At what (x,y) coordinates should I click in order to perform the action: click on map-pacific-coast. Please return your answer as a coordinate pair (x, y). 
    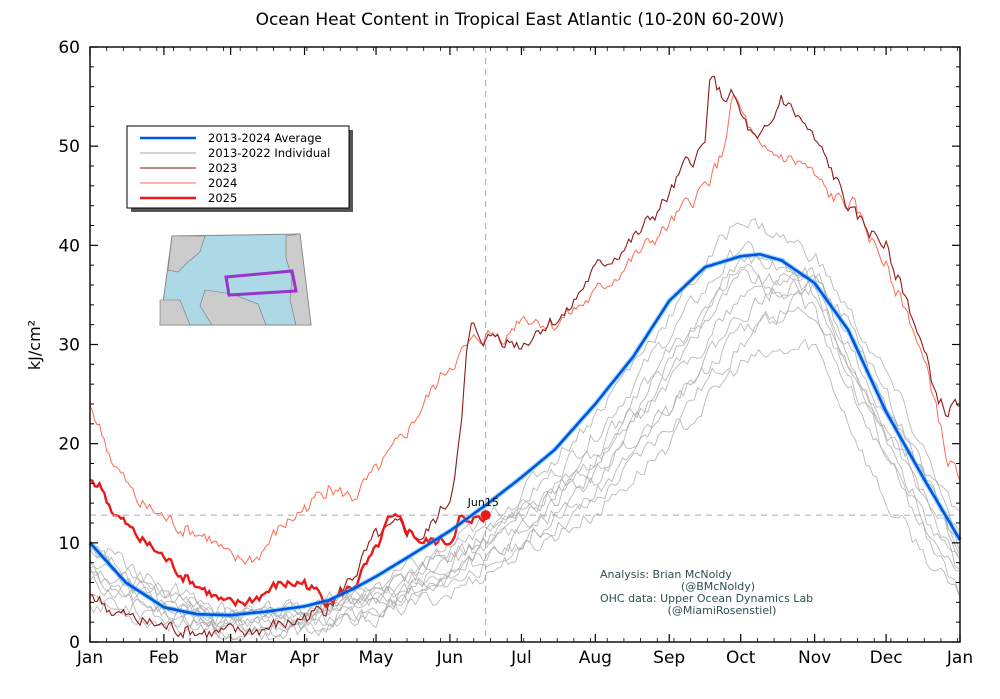
    Looking at the image, I should click on (175, 312).